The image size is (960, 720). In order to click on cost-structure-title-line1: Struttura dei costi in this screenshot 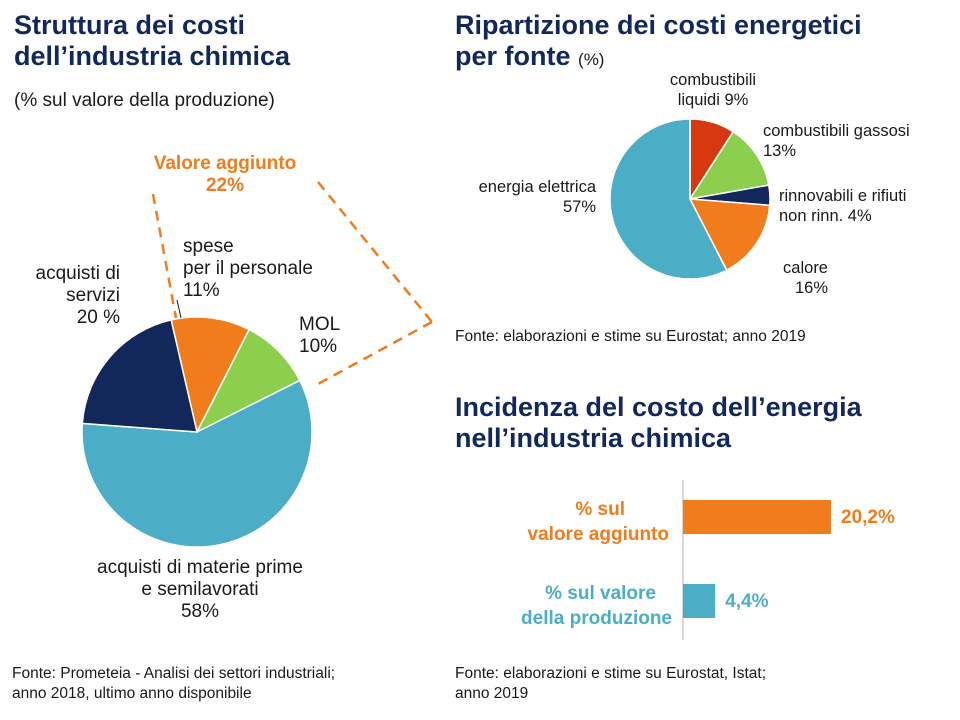, I will do `click(130, 25)`.